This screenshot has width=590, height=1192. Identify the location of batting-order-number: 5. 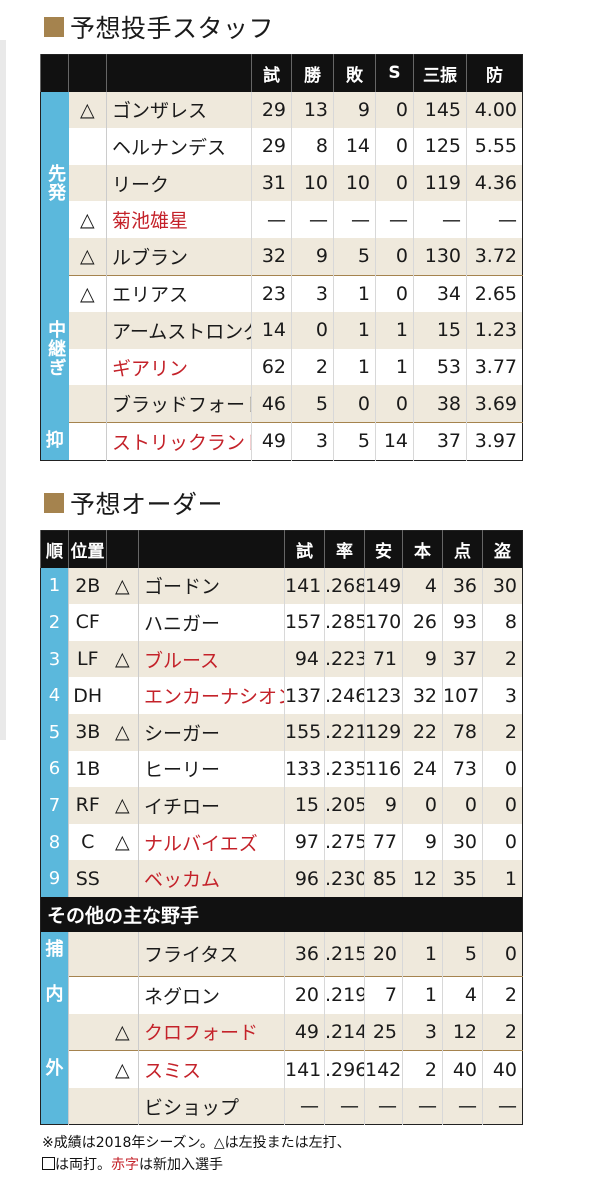
(54, 732).